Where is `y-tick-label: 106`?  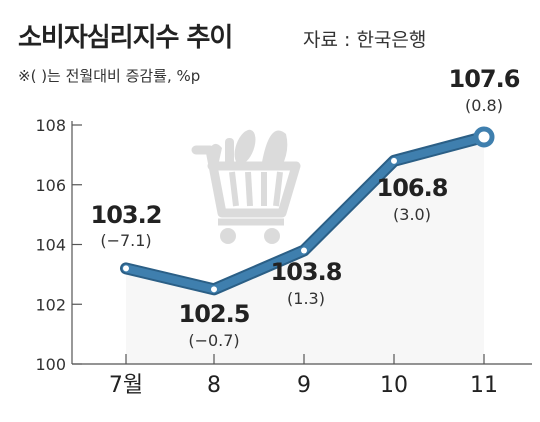
y-tick-label: 106 is located at coordinates (50, 185).